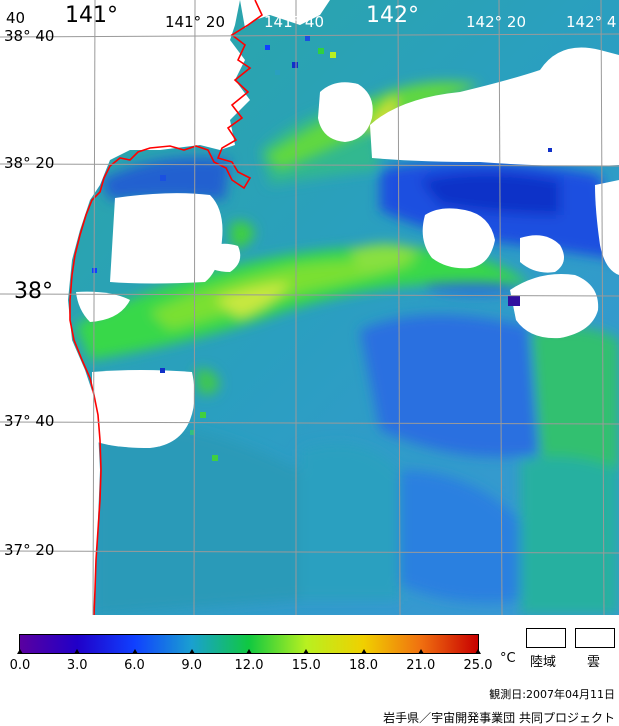 This screenshot has width=619, height=726. What do you see at coordinates (16, 18) in the screenshot?
I see `corner-label: 40` at bounding box center [16, 18].